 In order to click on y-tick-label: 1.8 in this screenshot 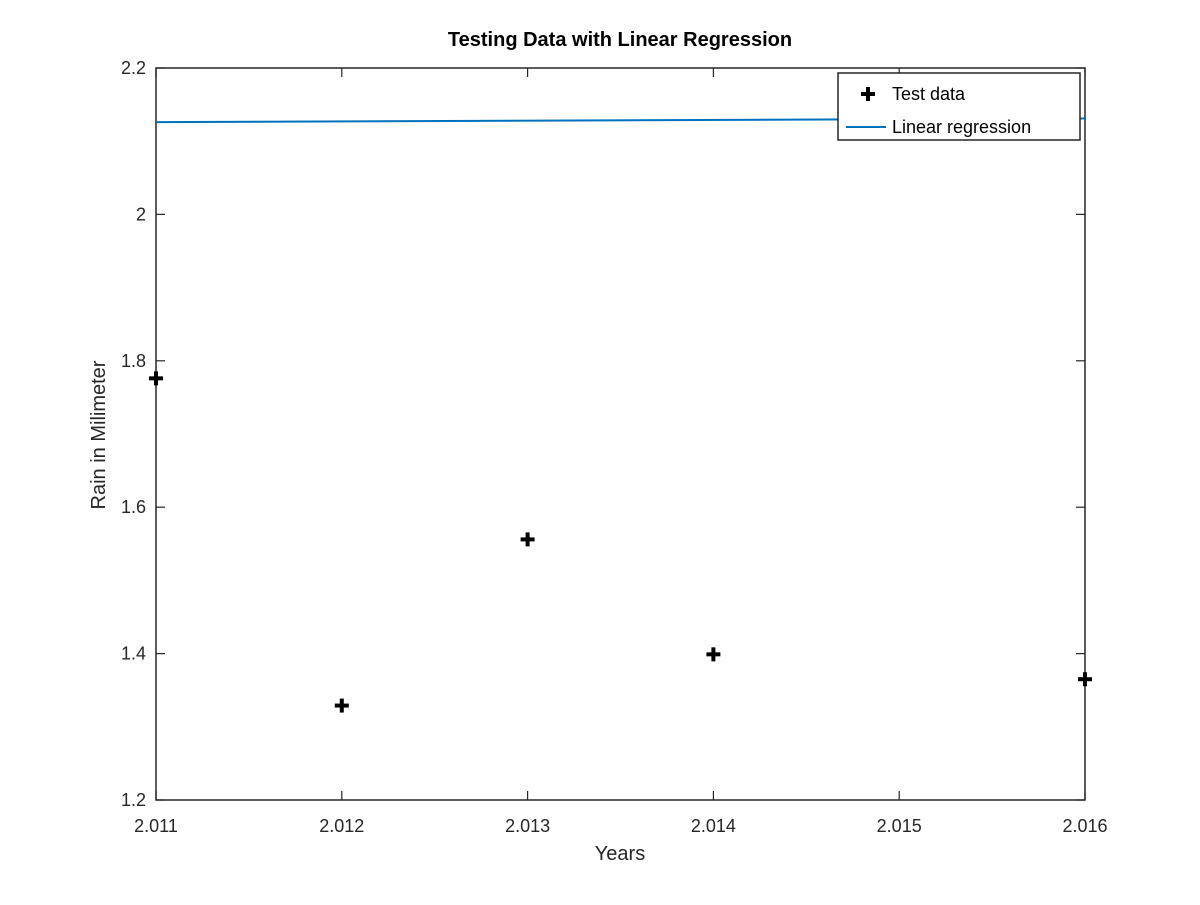, I will do `click(133, 361)`.